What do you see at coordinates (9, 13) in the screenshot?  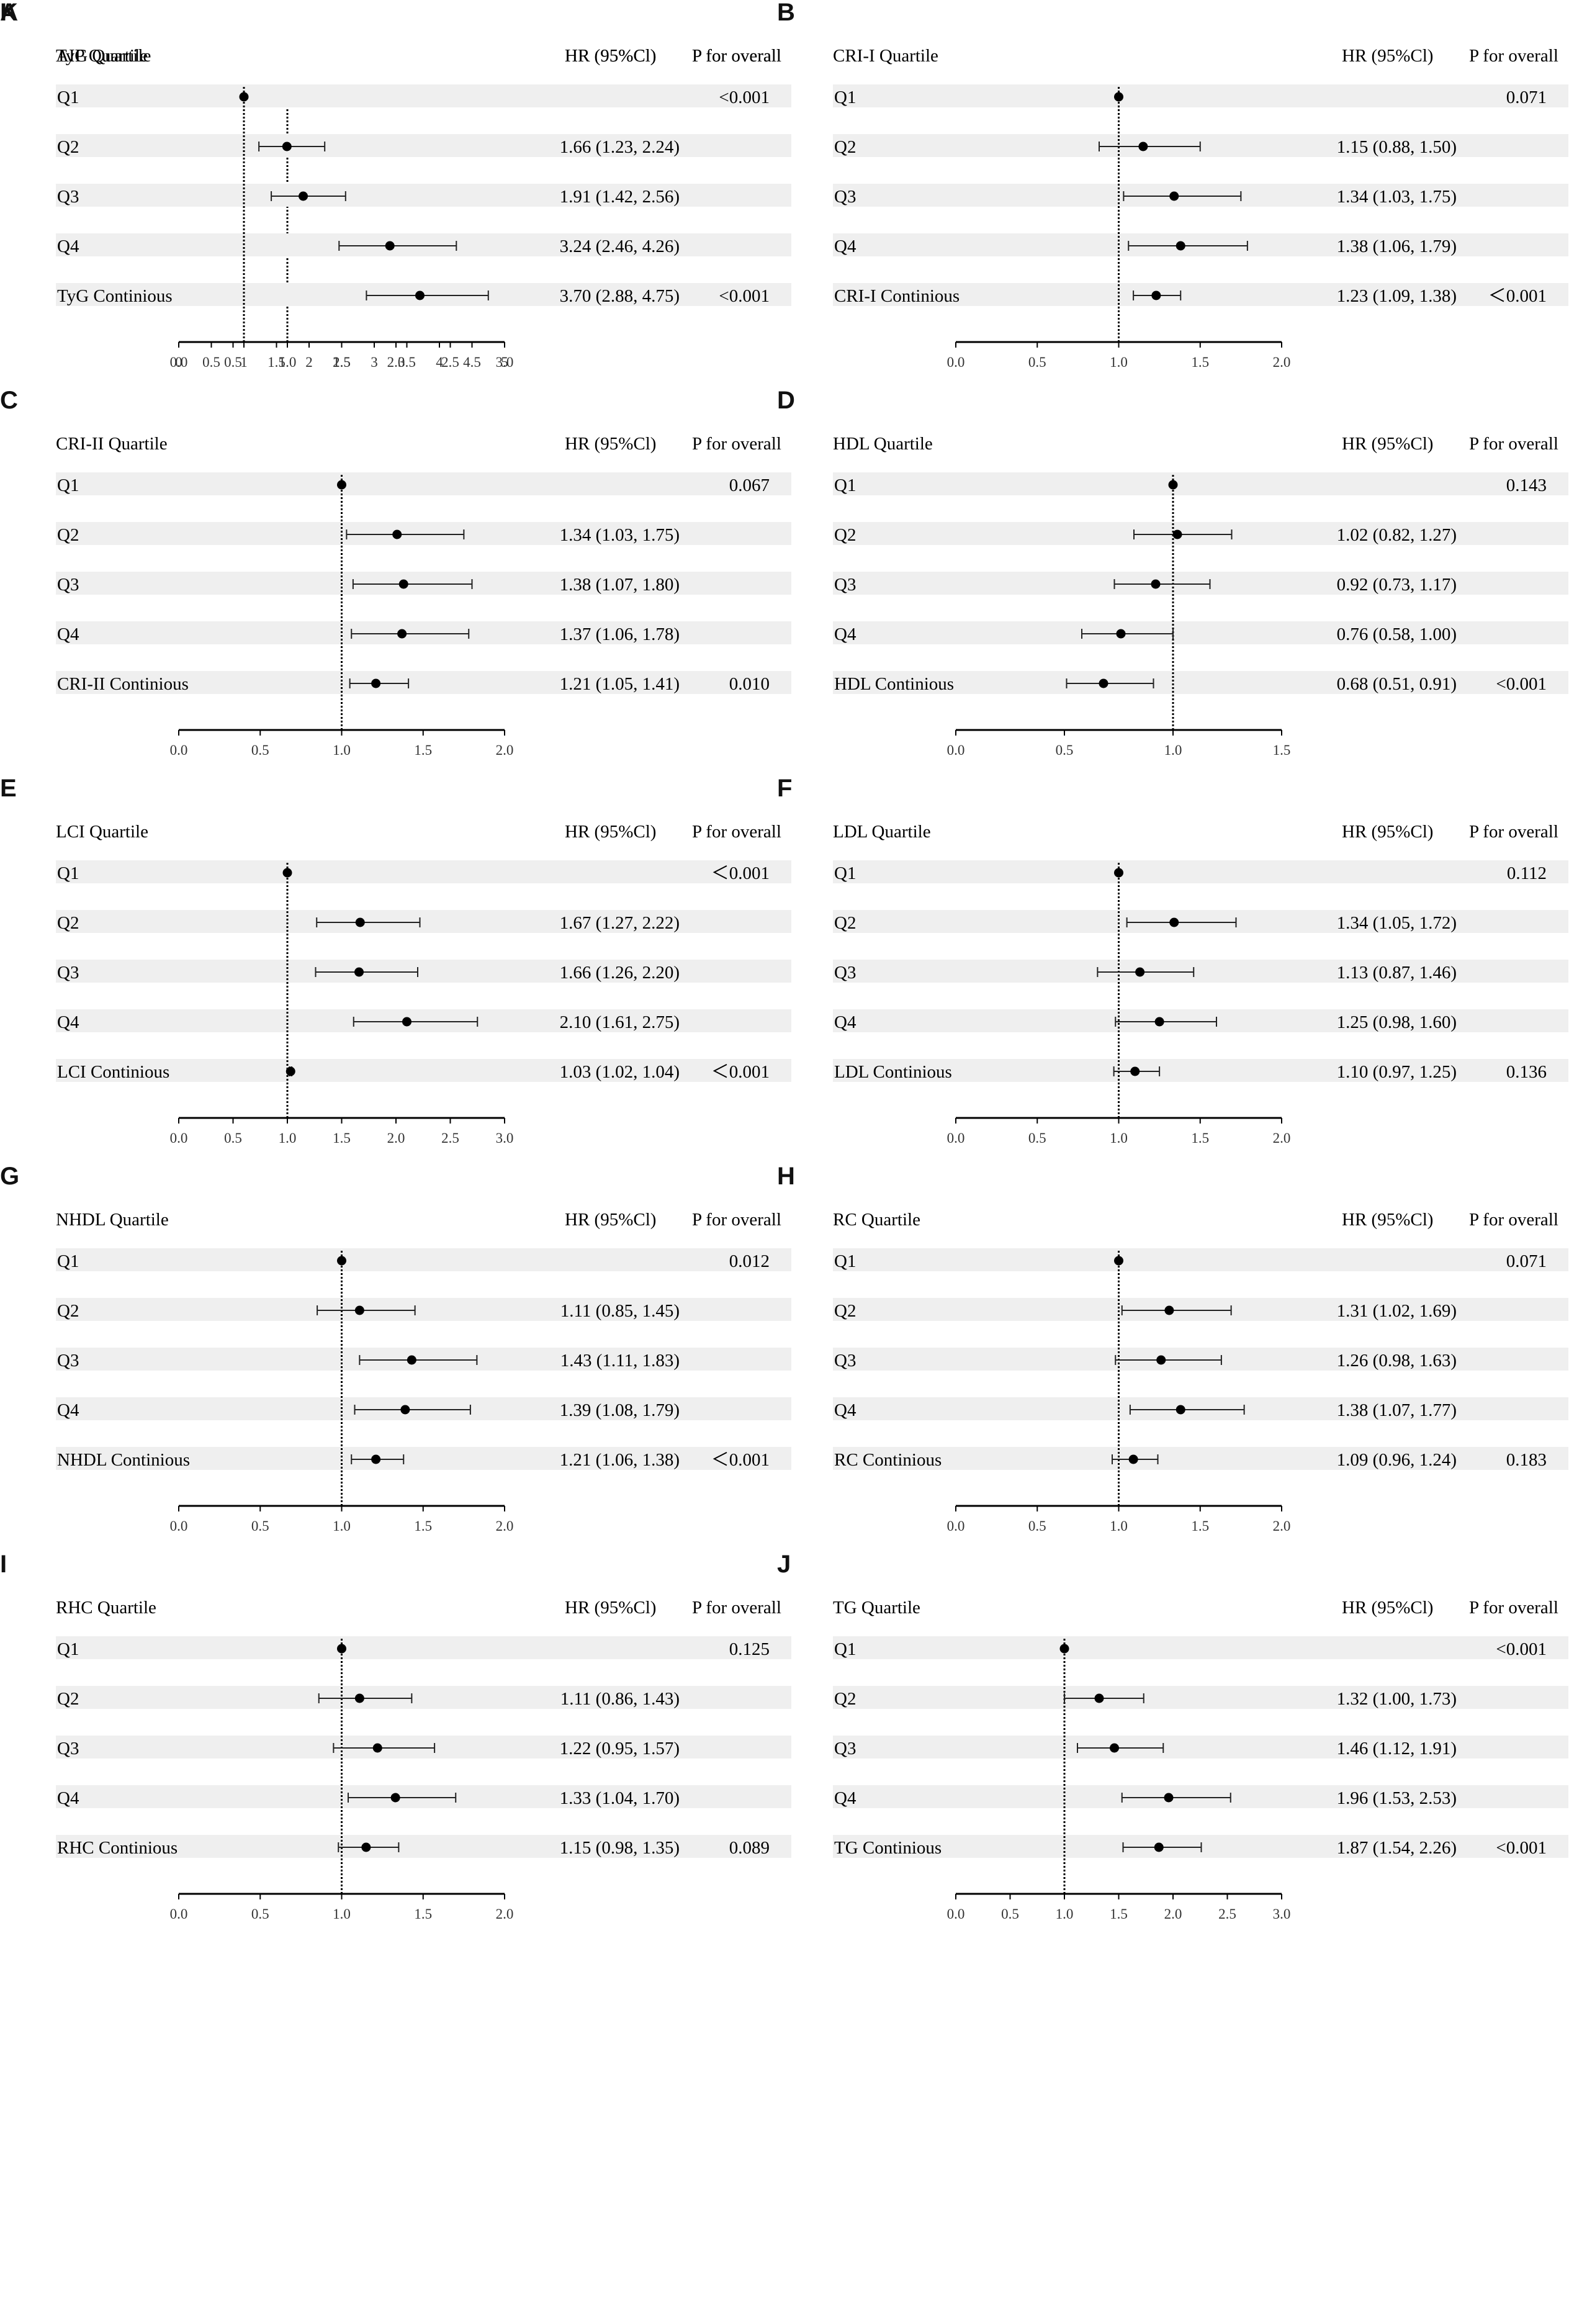 I see `panel-letter: A` at bounding box center [9, 13].